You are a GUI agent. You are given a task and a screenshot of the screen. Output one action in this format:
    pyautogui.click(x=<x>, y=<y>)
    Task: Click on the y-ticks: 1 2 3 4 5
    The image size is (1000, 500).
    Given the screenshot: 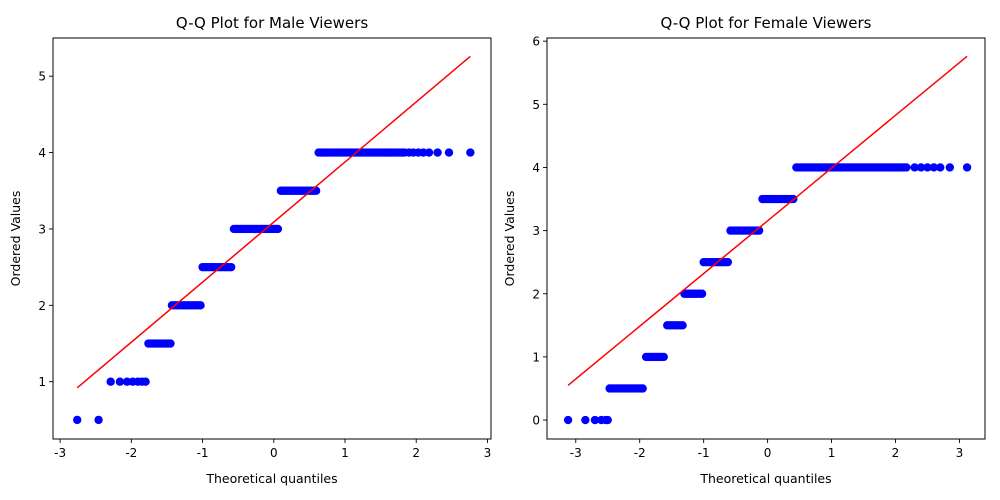 What is the action you would take?
    pyautogui.click(x=45, y=229)
    